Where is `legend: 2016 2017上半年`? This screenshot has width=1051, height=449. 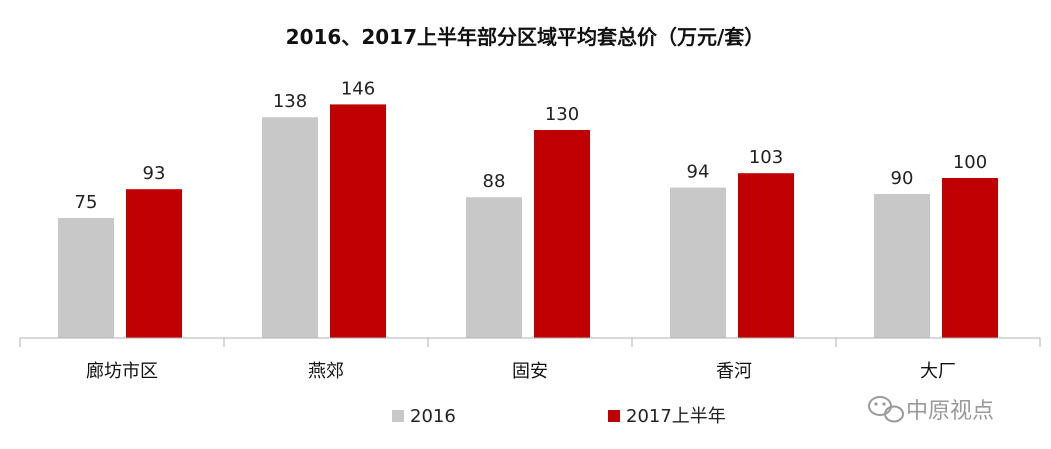 legend: 2016 2017上半年 is located at coordinates (559, 416).